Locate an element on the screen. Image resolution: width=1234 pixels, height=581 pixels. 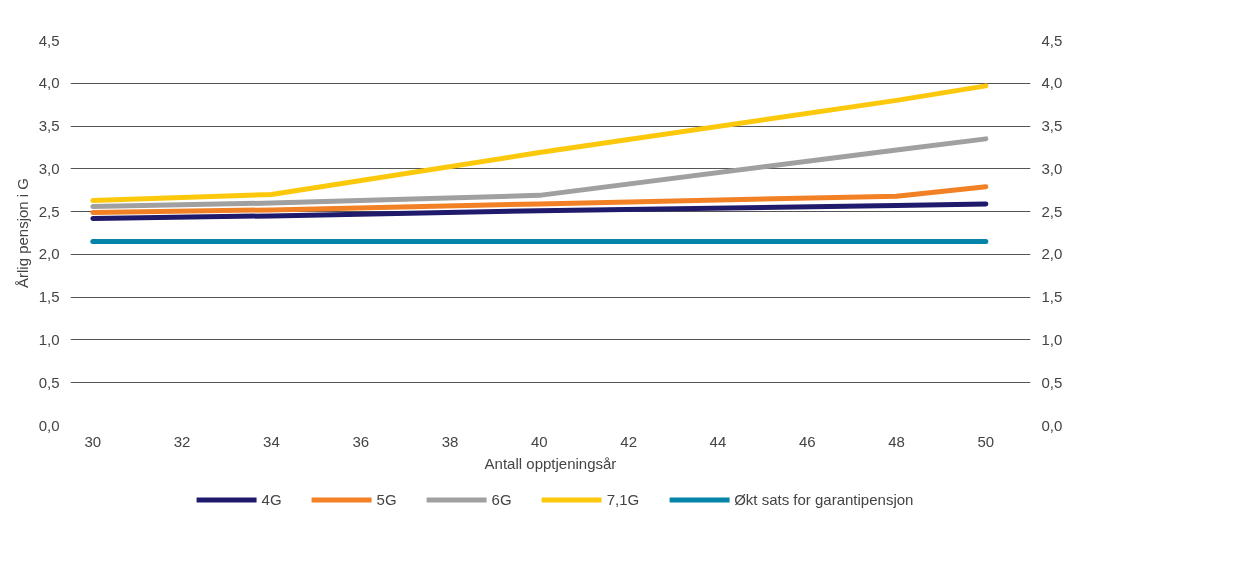
y-tick-label: 3,0 is located at coordinates (49, 168).